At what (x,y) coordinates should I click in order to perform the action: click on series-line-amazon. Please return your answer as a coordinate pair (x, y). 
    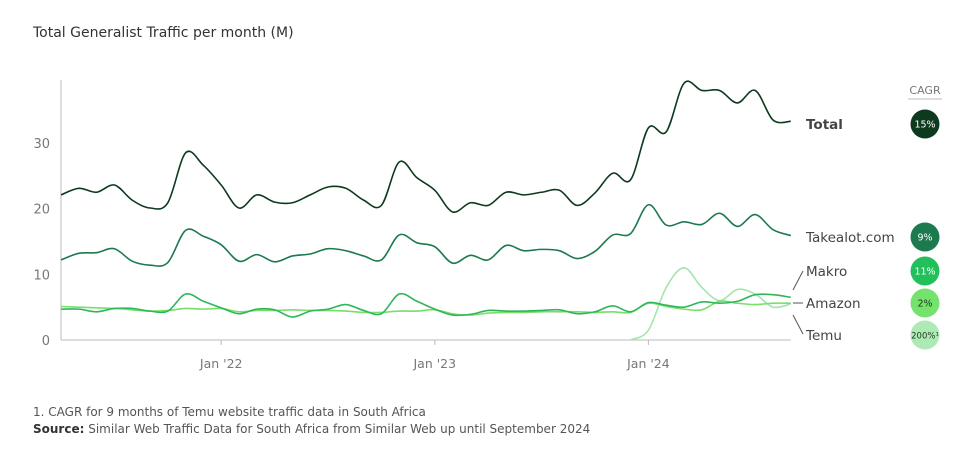
    Looking at the image, I should click on (425, 308).